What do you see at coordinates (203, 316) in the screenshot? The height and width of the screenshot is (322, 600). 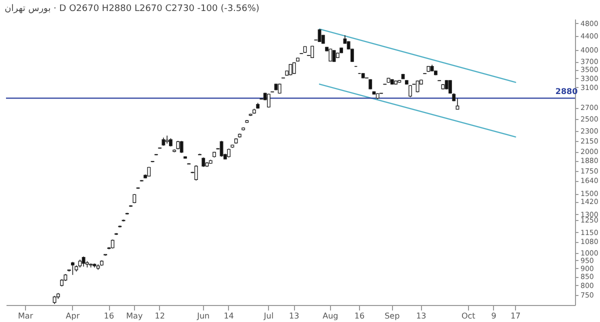 I see `x-tick-label: Jun` at bounding box center [203, 316].